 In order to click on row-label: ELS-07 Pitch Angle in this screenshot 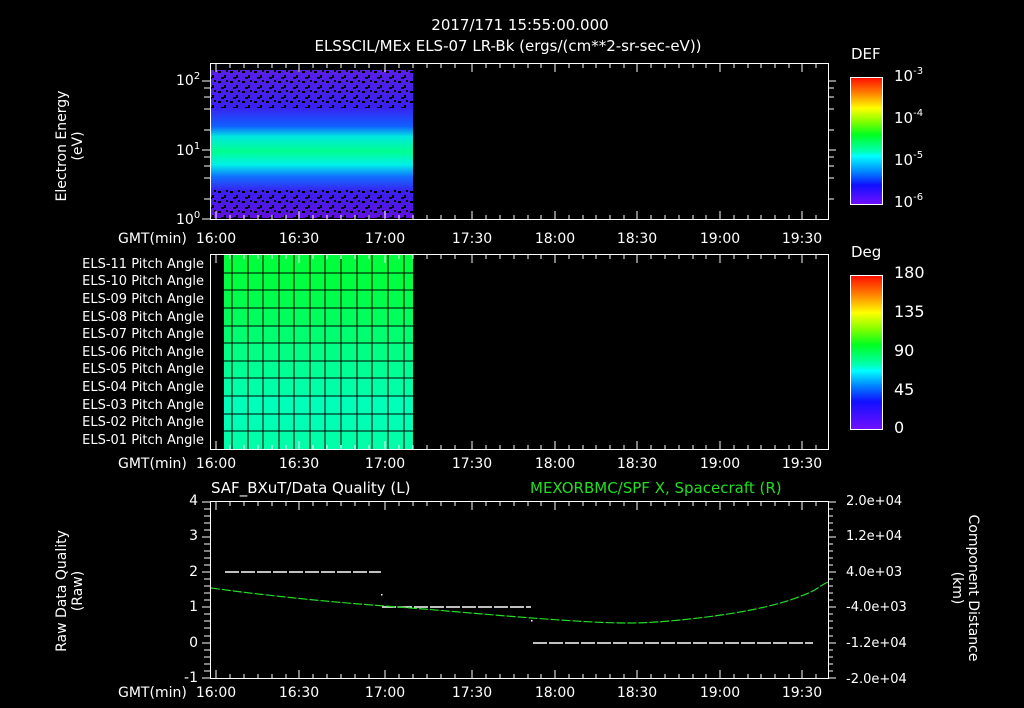, I will do `click(143, 334)`.